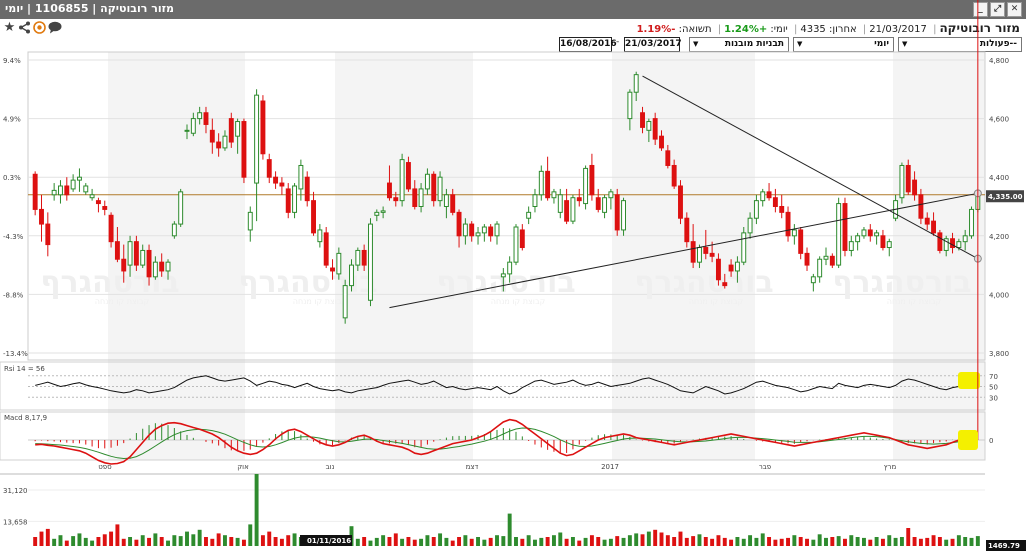 The image size is (1026, 553). I want to click on rsi-highlight-marker, so click(969, 380).